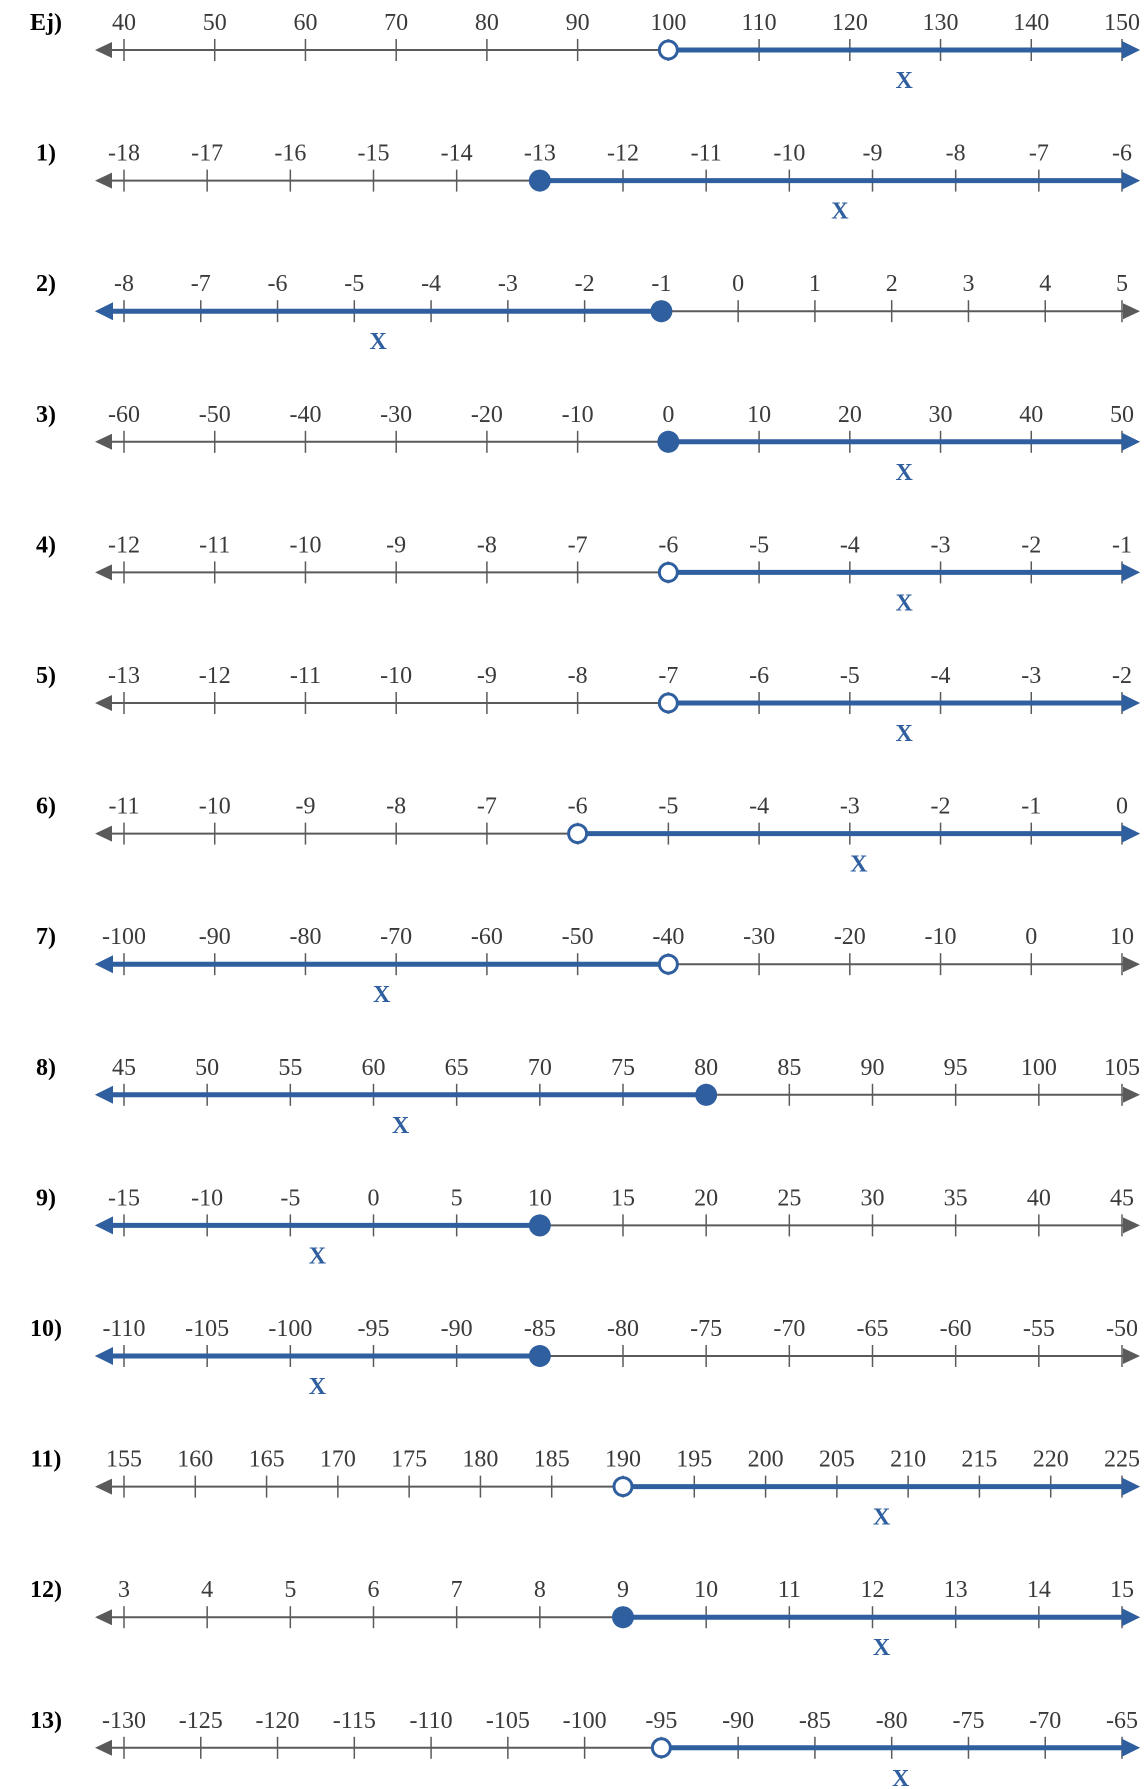 Image resolution: width=1144 pixels, height=1789 pixels. What do you see at coordinates (789, 1198) in the screenshot?
I see `tick-label: 25` at bounding box center [789, 1198].